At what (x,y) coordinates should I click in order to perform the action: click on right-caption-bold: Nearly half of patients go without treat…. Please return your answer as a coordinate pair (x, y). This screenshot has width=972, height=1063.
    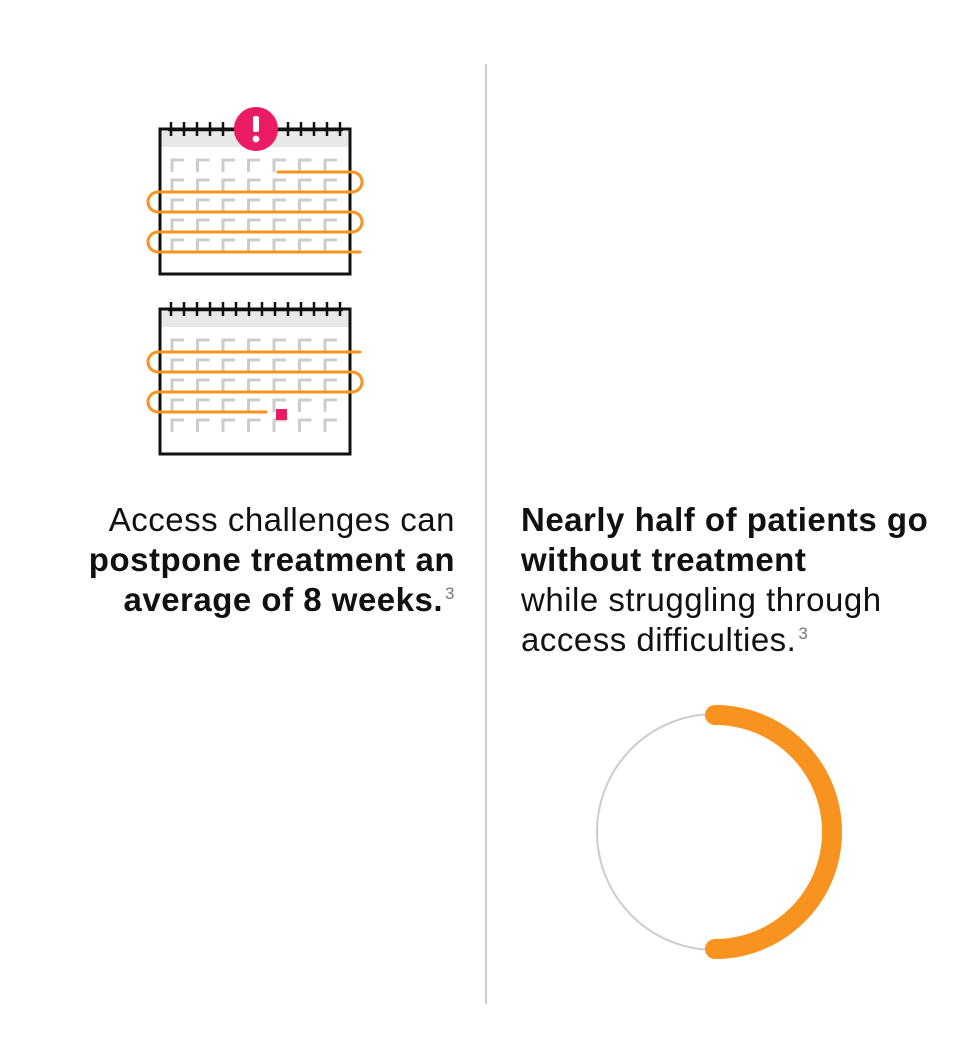
    Looking at the image, I should click on (725, 539).